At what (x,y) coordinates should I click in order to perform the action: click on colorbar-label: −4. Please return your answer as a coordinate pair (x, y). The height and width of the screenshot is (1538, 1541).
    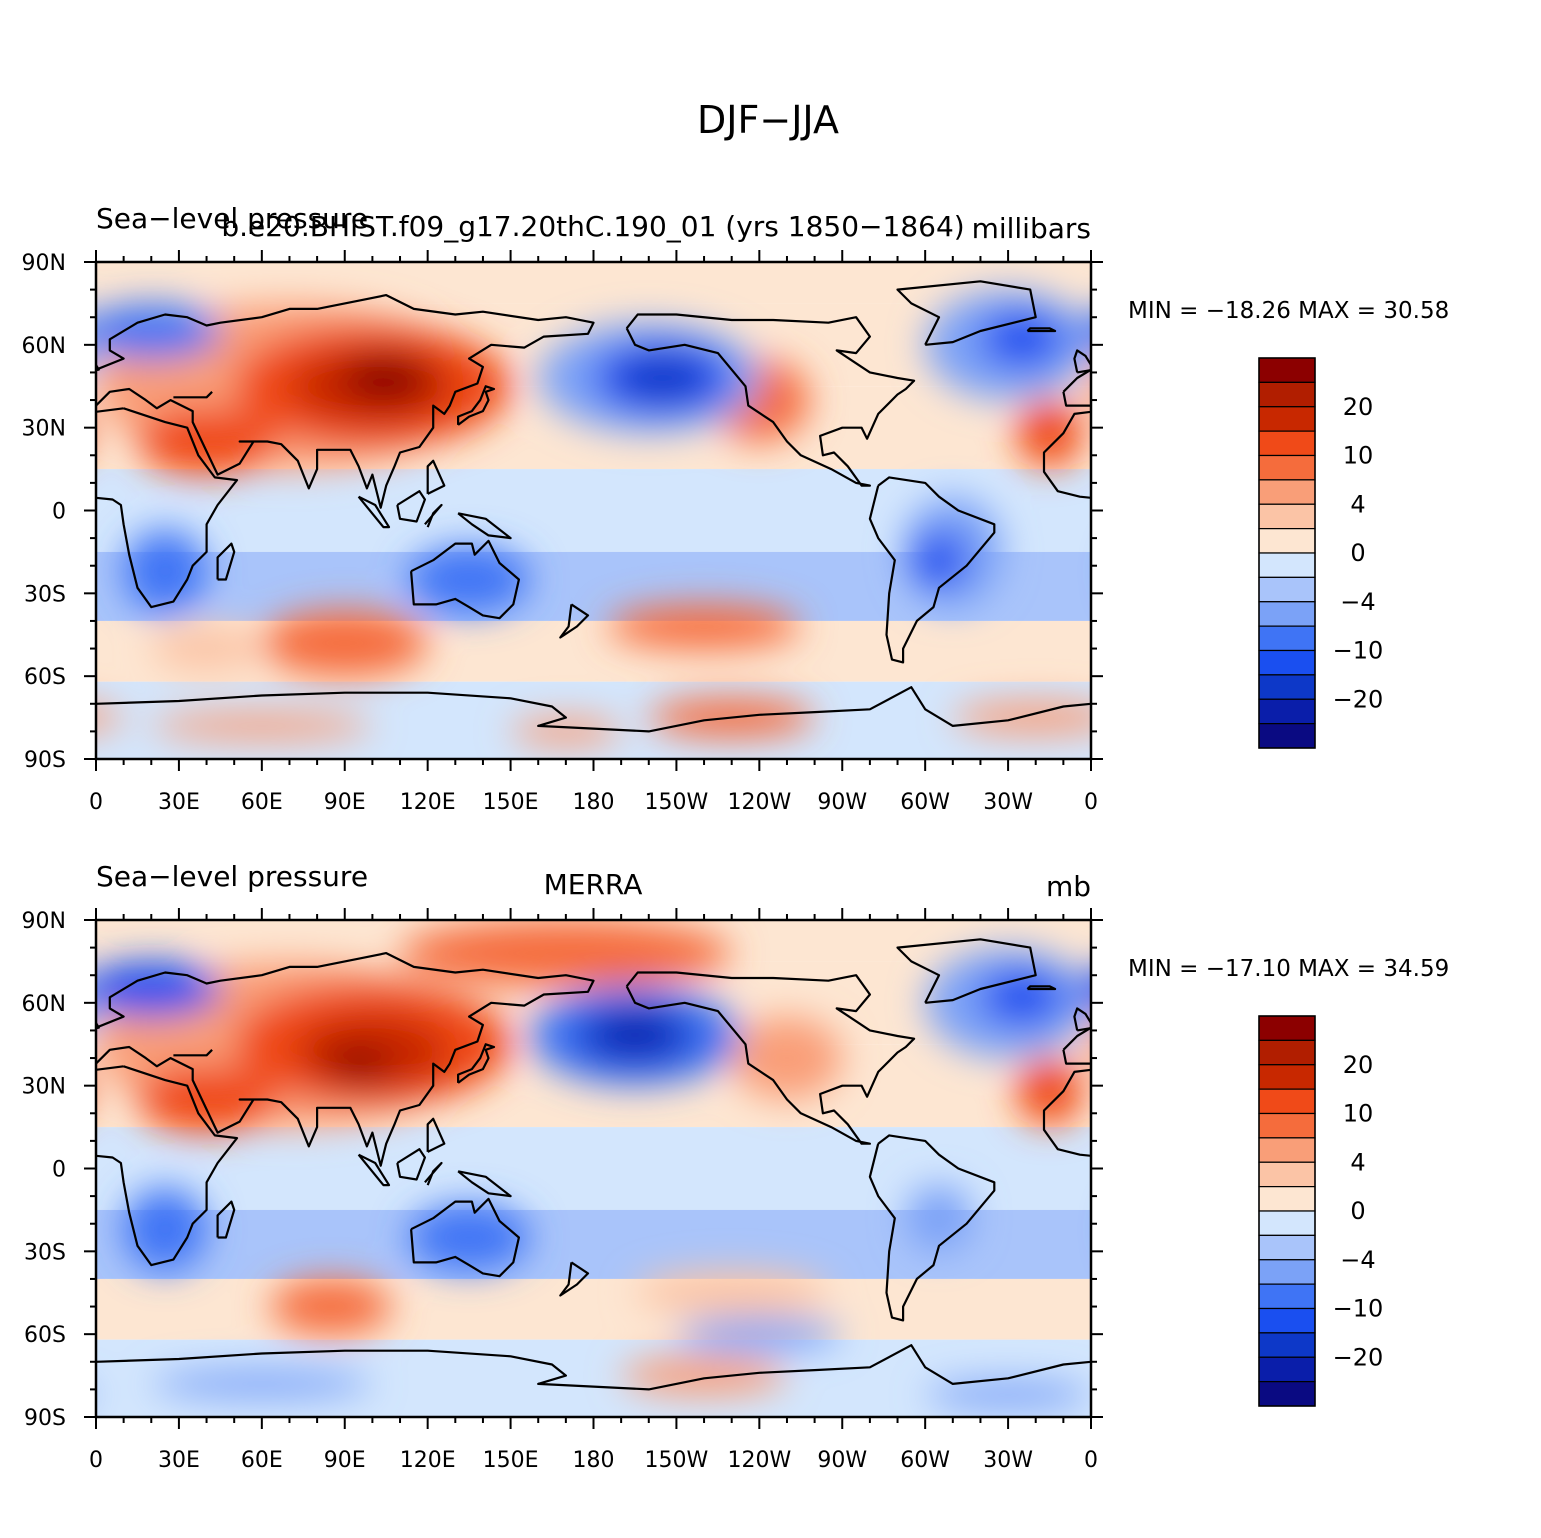
    Looking at the image, I should click on (1357, 602).